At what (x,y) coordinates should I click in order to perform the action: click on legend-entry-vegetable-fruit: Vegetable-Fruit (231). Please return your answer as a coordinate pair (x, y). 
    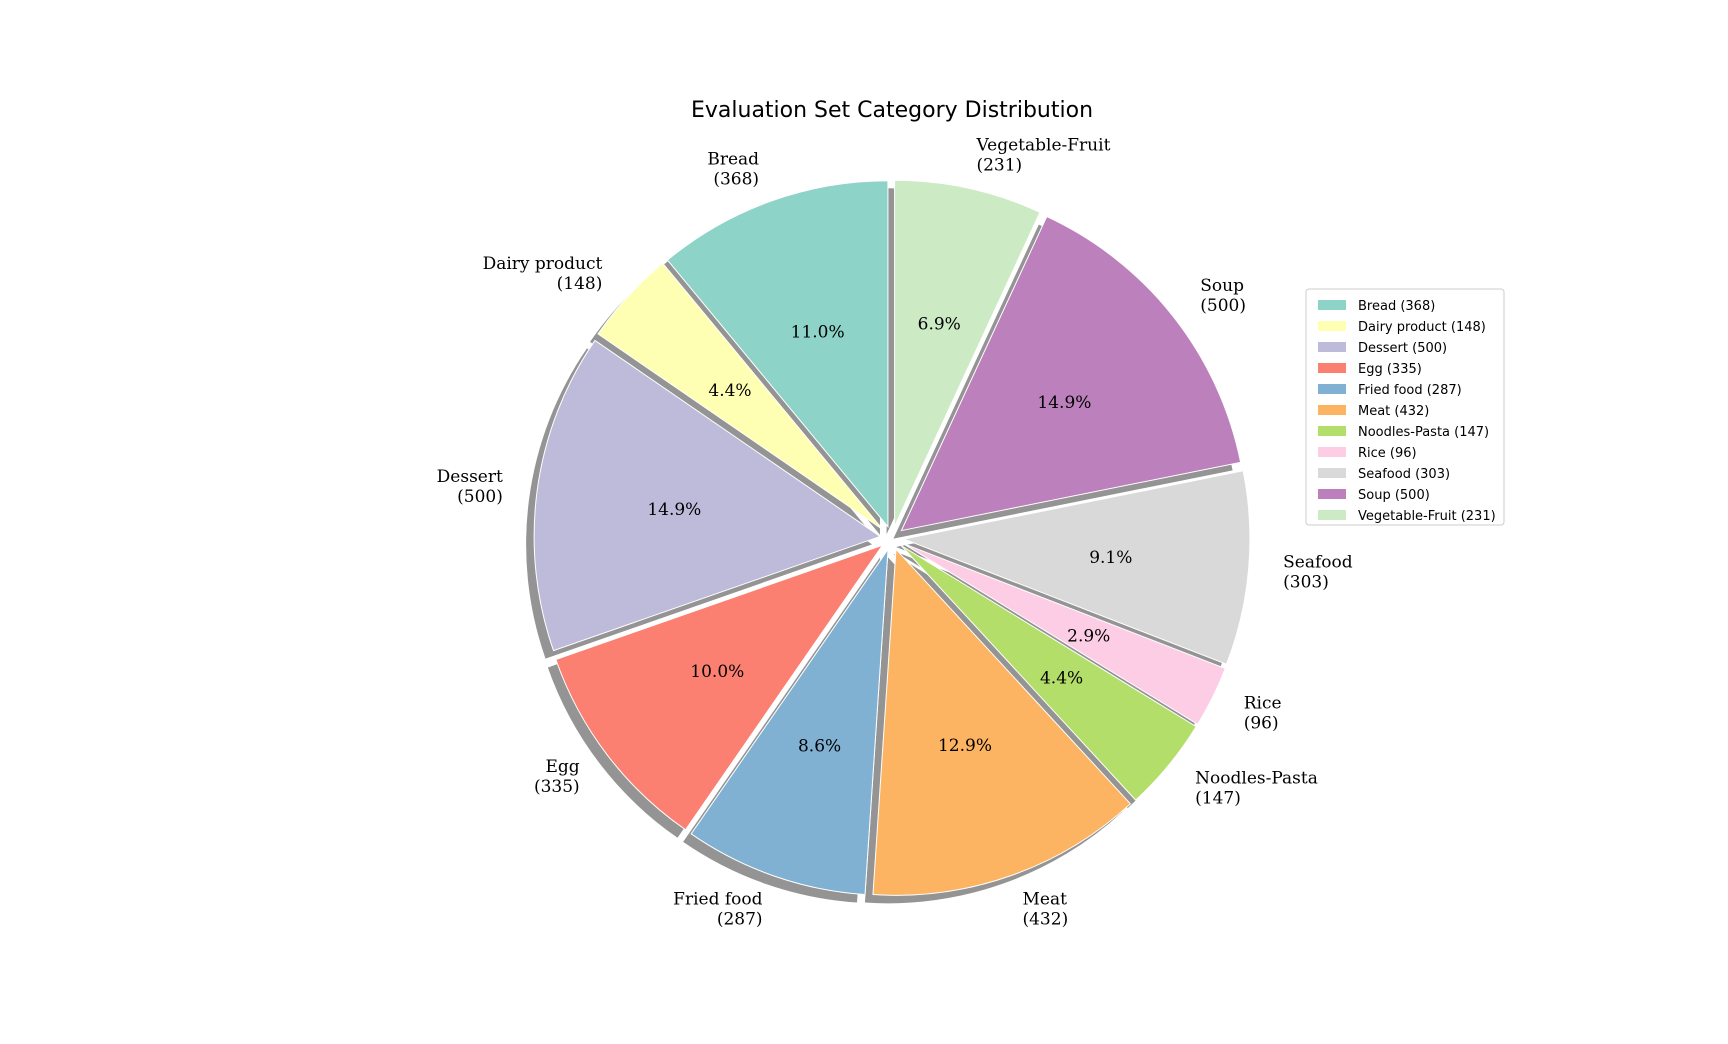
    Looking at the image, I should click on (1427, 516).